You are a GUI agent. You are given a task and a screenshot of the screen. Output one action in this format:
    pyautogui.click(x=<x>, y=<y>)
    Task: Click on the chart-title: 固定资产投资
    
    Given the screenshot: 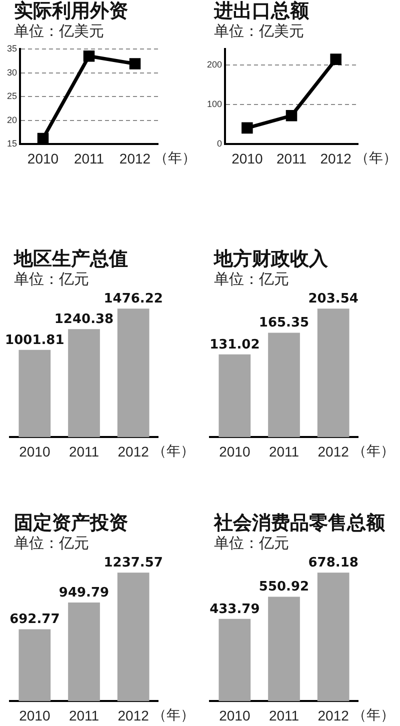 What is the action you would take?
    pyautogui.click(x=71, y=523)
    